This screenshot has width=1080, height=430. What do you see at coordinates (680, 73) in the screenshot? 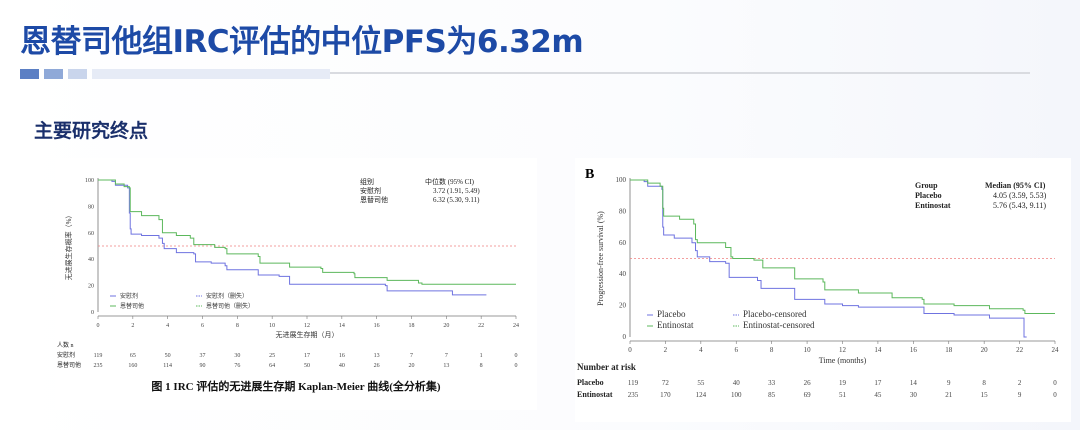
I see `title-rule` at bounding box center [680, 73].